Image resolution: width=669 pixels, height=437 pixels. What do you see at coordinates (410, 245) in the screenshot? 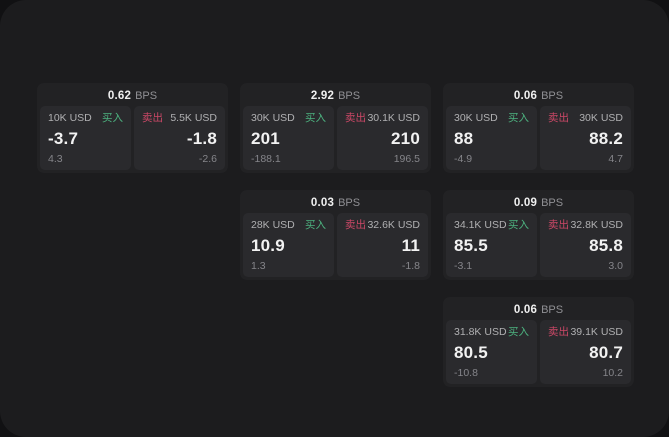
I see `sell-price: 11` at bounding box center [410, 245].